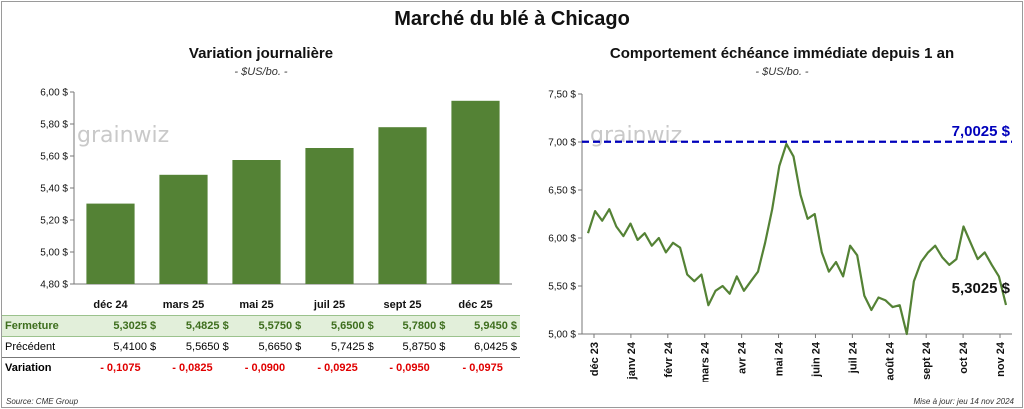  What do you see at coordinates (261, 72) in the screenshot?
I see `left-chart-units: - $US/bo. -` at bounding box center [261, 72].